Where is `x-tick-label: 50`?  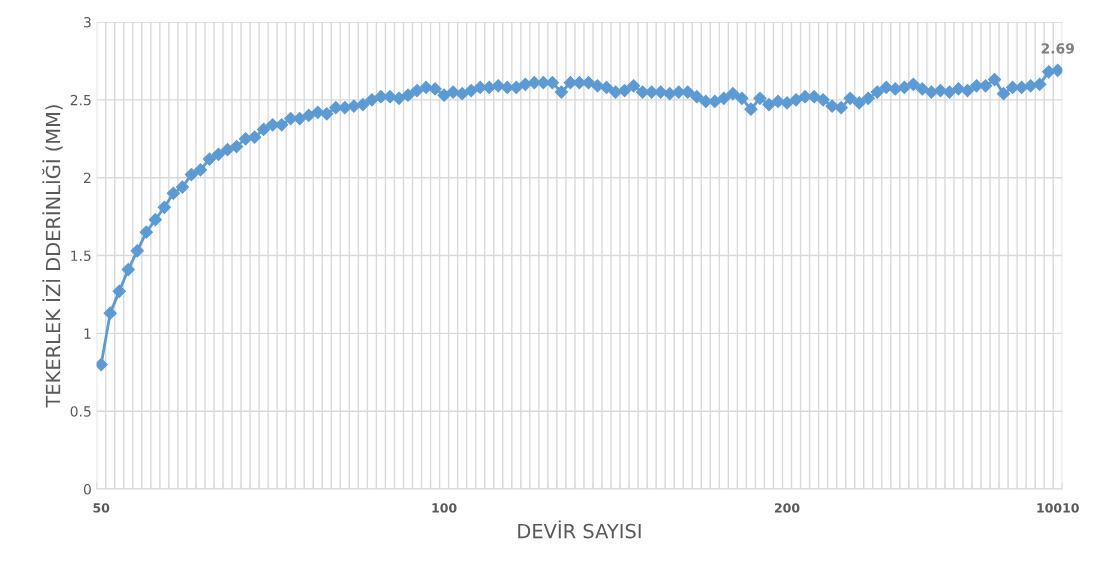 x-tick-label: 50 is located at coordinates (101, 508).